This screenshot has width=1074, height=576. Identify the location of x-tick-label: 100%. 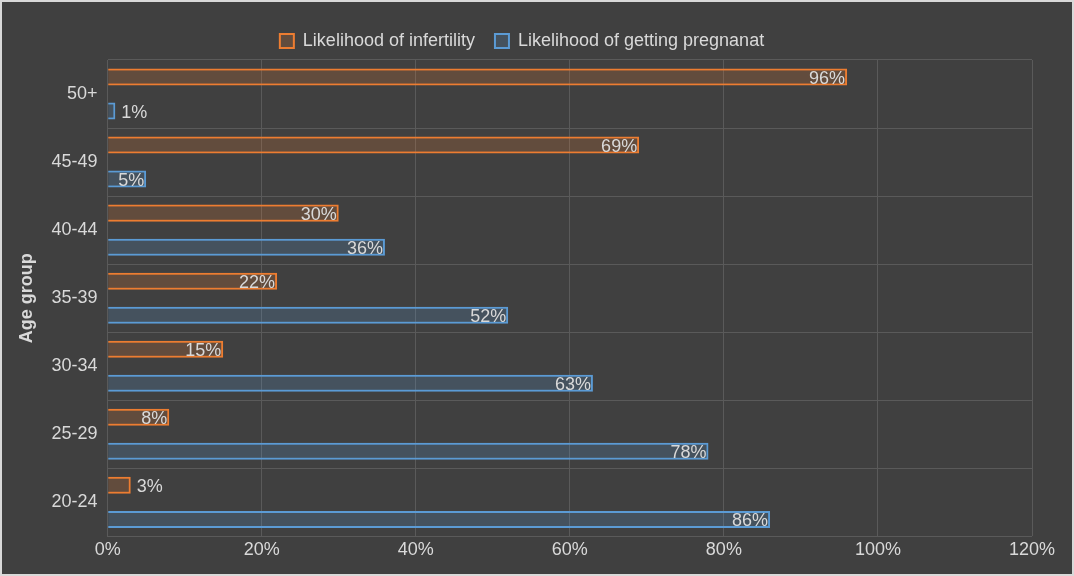
(877, 549).